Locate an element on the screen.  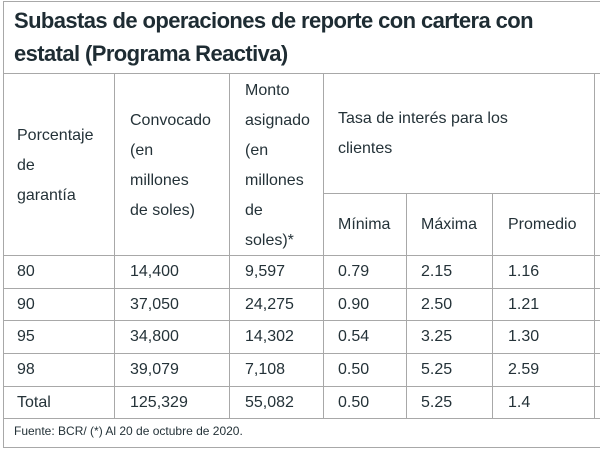
cell-monto: 9,597 is located at coordinates (265, 271).